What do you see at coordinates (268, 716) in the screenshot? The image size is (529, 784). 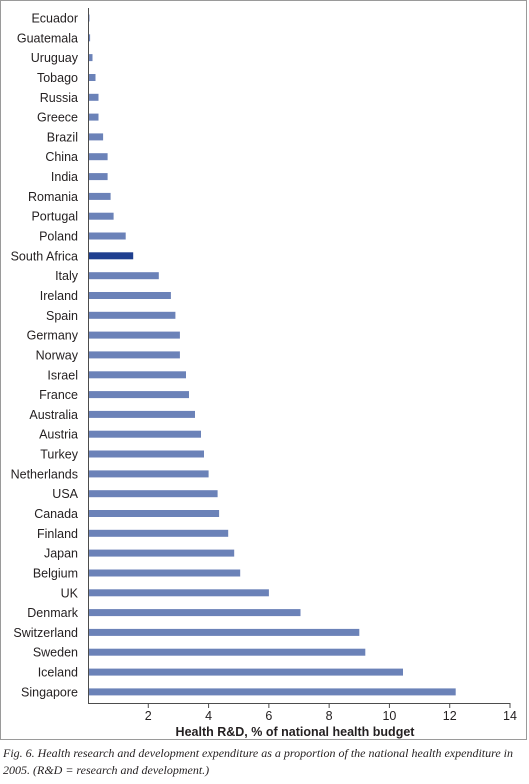 I see `x-tick-label-6: 6` at bounding box center [268, 716].